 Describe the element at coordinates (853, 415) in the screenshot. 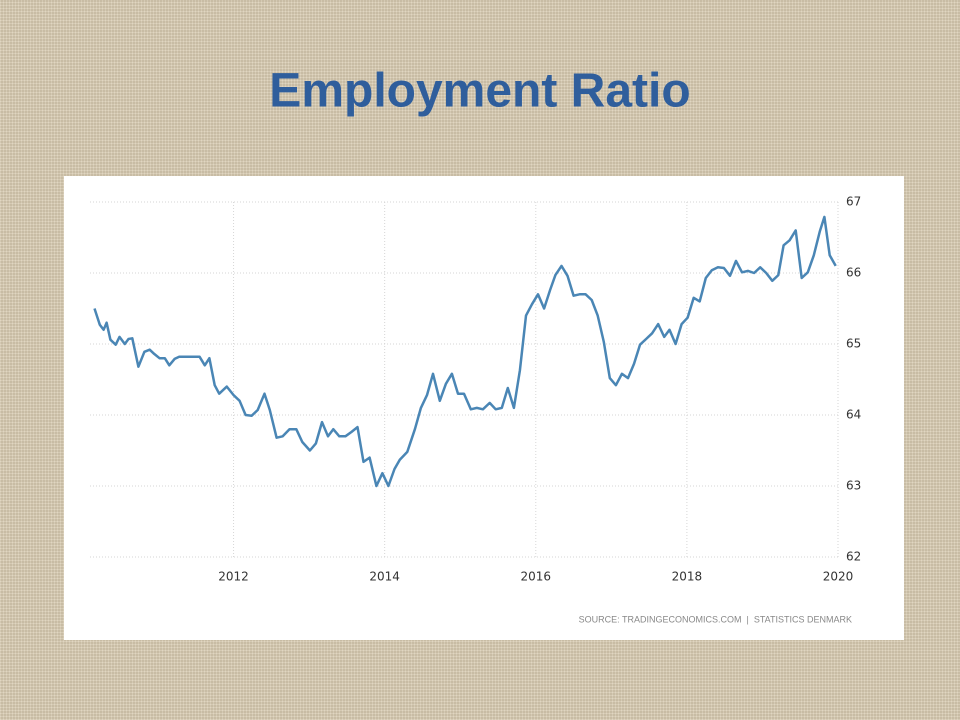

I see `y-tick-label: 64` at that location.